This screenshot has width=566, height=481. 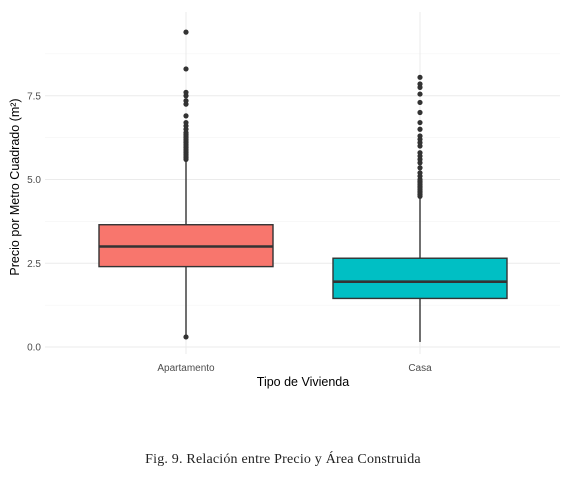 What do you see at coordinates (34, 96) in the screenshot?
I see `y-tick-label: 7.5` at bounding box center [34, 96].